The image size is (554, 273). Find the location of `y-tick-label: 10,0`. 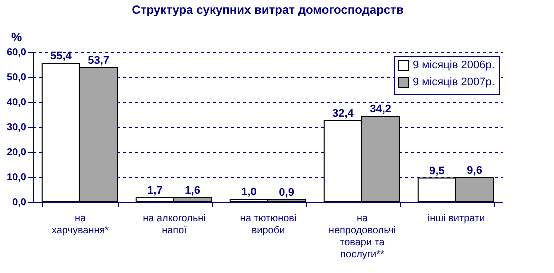

y-tick-label: 10,0 is located at coordinates (17, 178).